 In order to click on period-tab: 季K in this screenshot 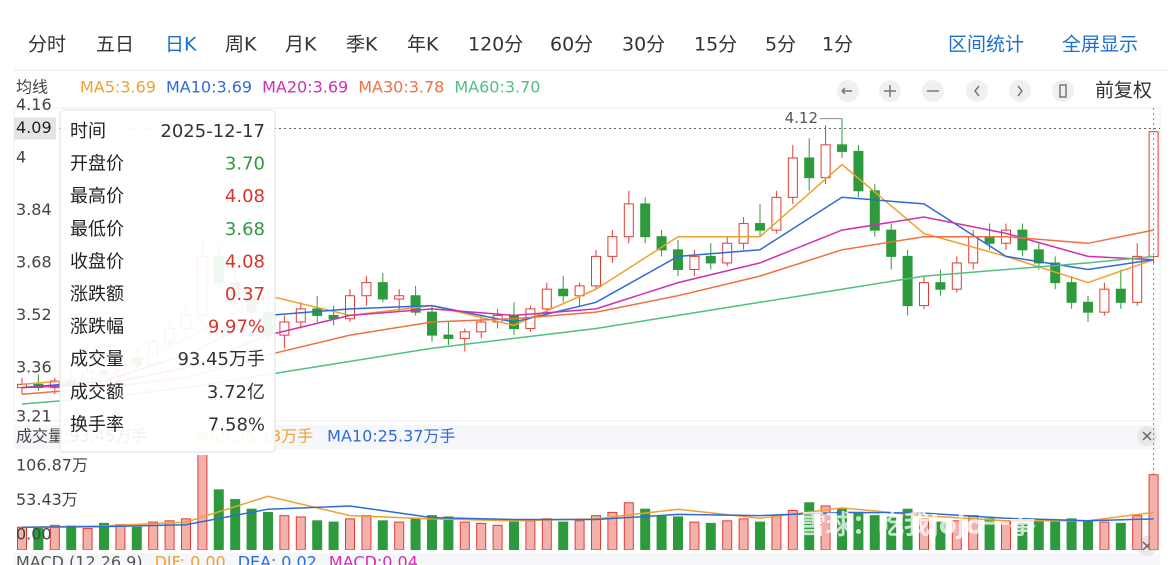, I will do `click(362, 45)`.